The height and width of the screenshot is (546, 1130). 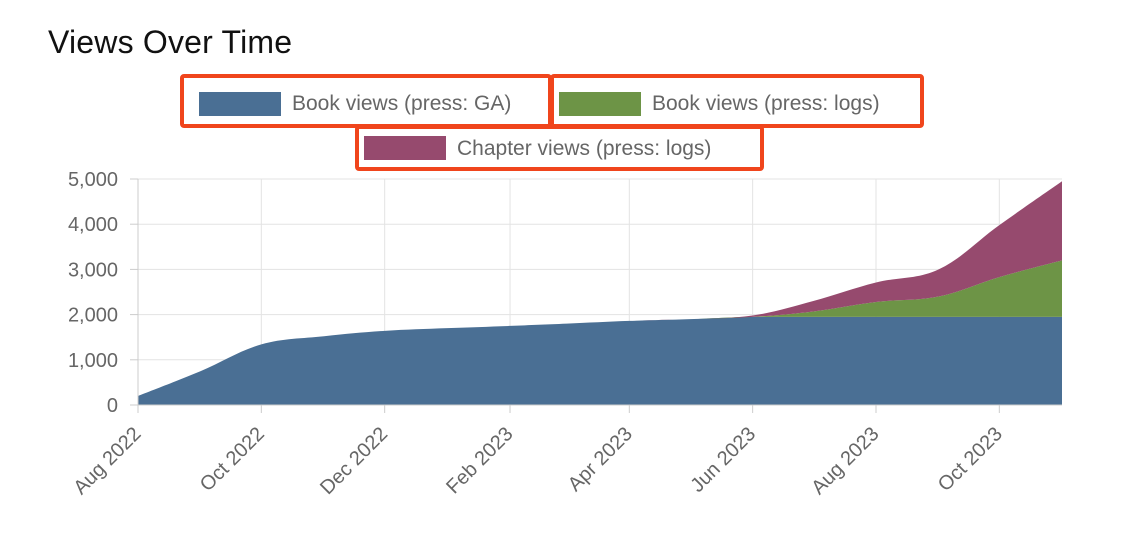 I want to click on x-tick-label: Oct 2022, so click(x=232, y=459).